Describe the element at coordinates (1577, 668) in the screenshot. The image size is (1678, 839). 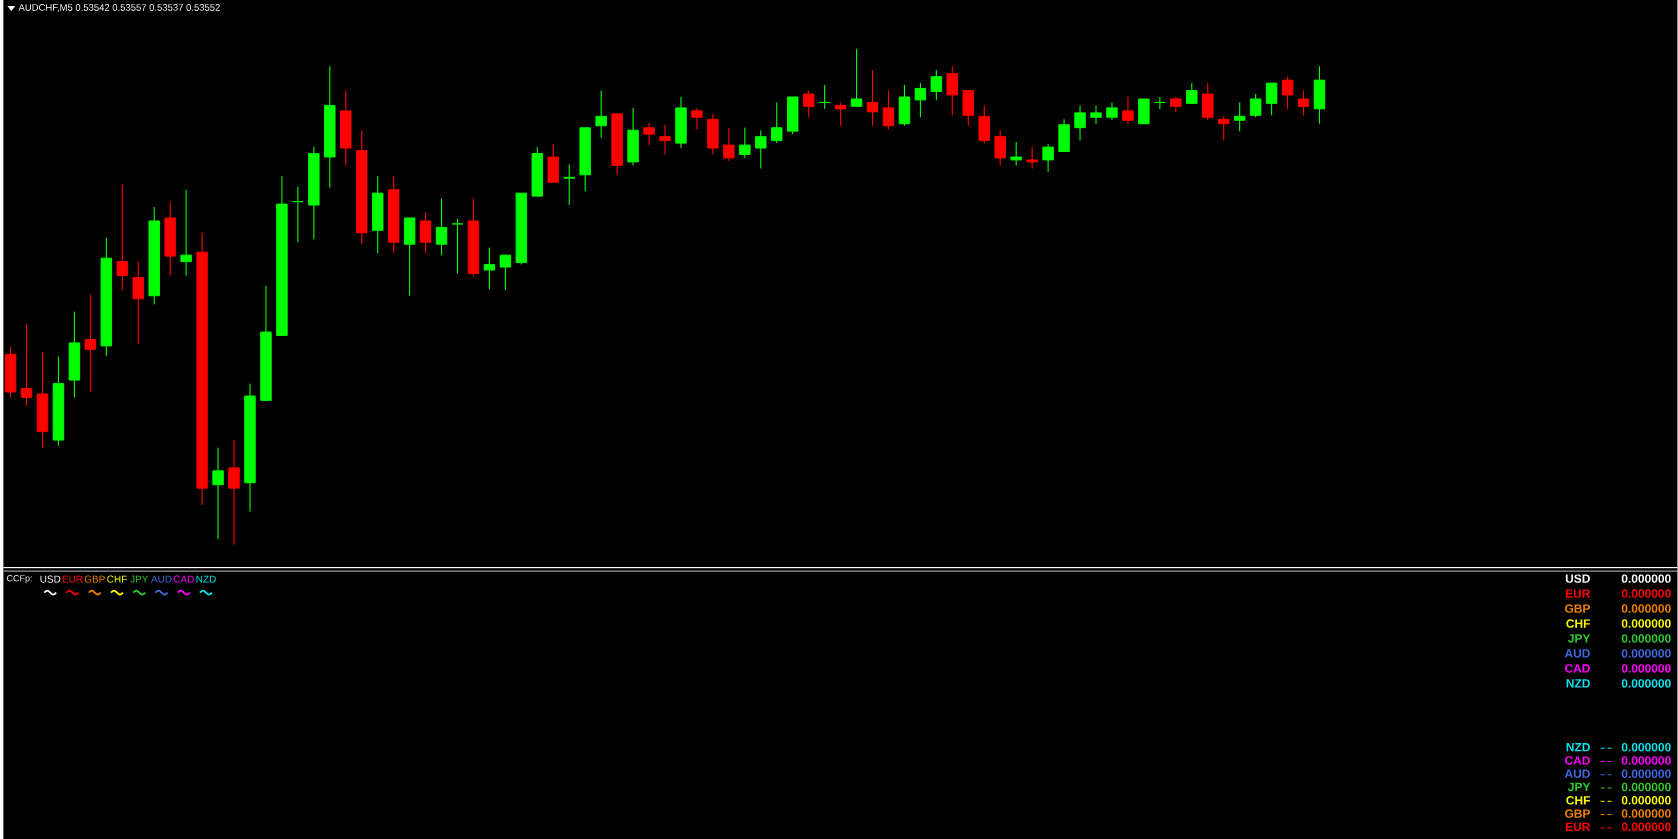
I see `text: CAD` at that location.